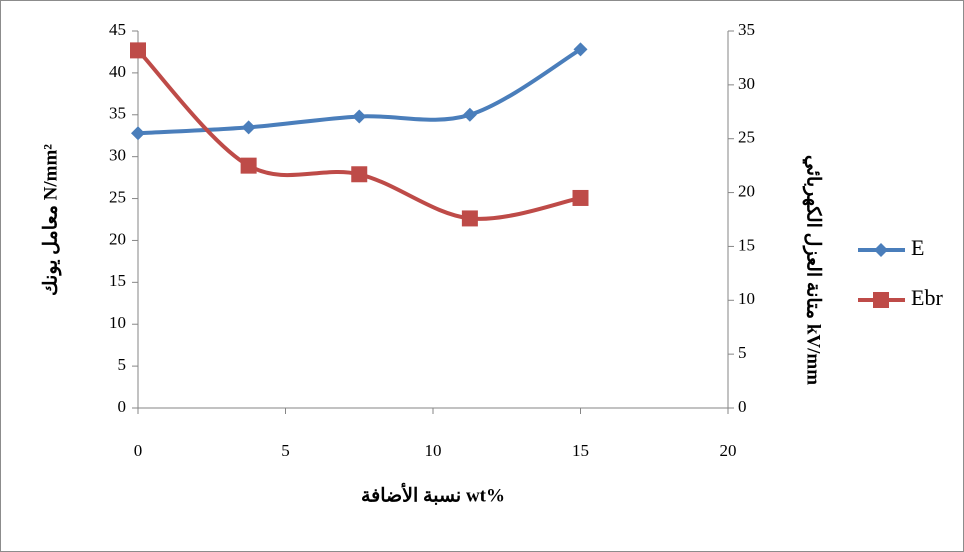 The image size is (964, 552). Describe the element at coordinates (927, 297) in the screenshot. I see `legend-label: Ebr` at that location.